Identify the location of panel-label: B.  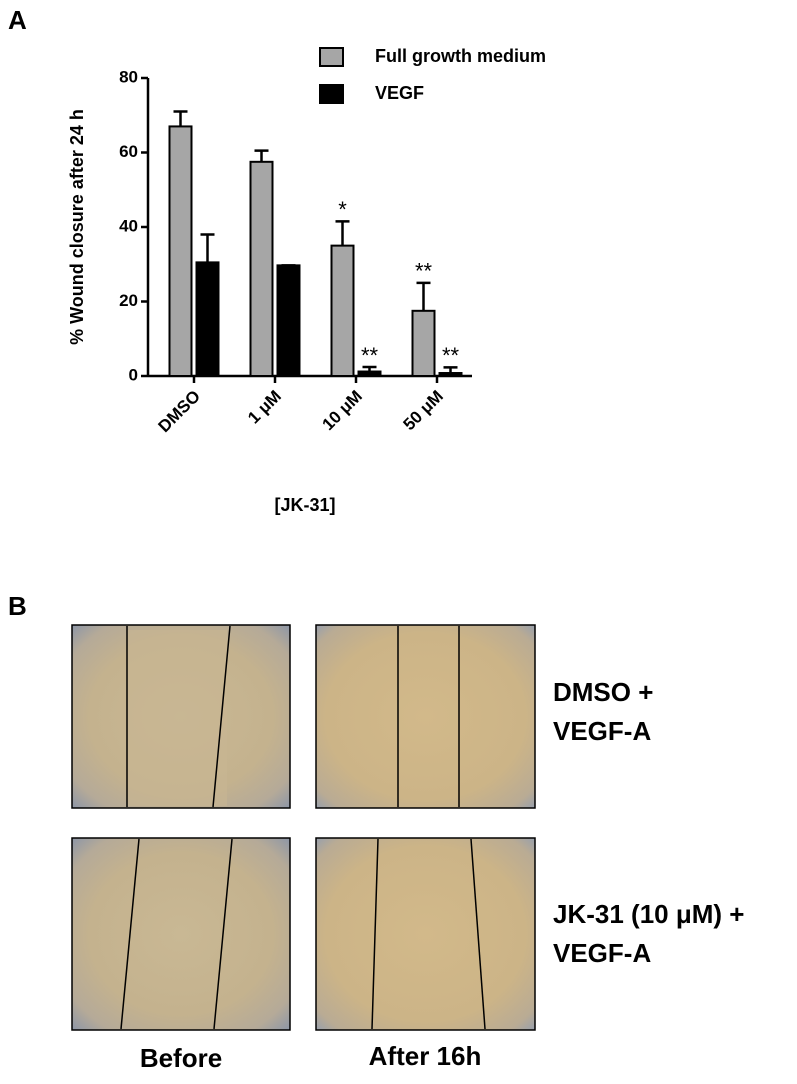
(17, 606).